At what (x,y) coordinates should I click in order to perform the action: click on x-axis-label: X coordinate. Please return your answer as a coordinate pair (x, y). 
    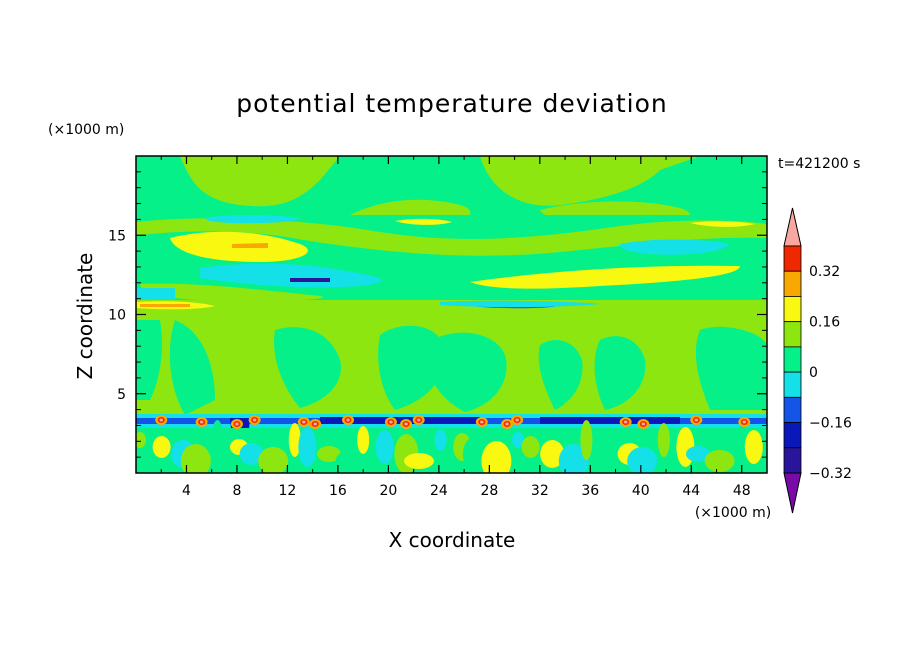
    Looking at the image, I should click on (452, 540).